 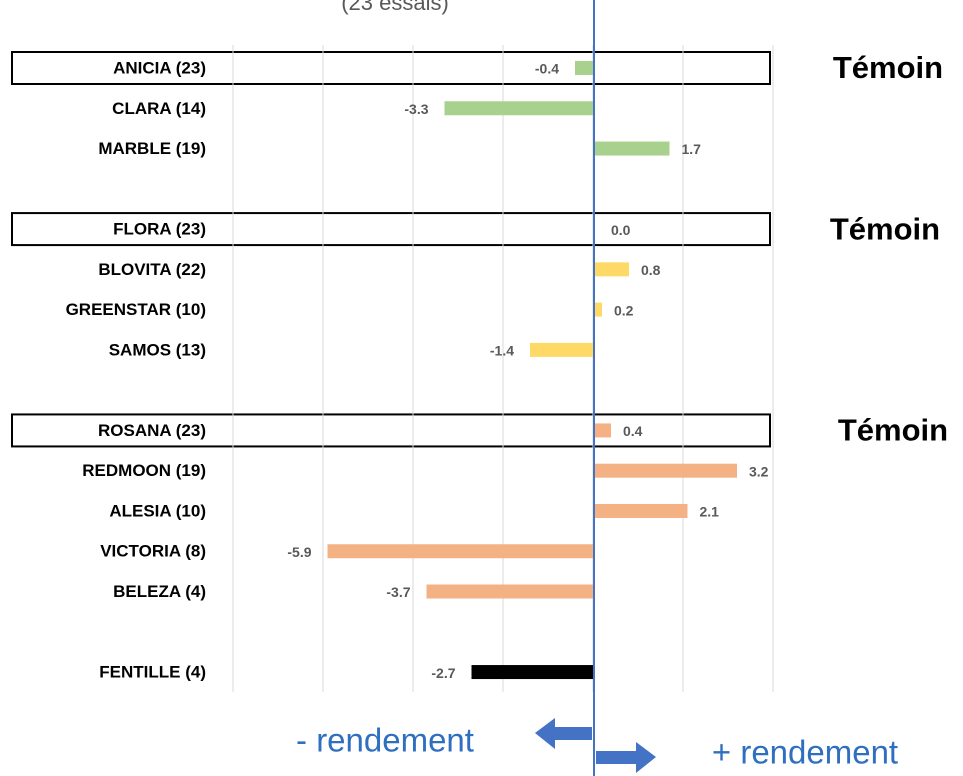 I want to click on arrow-left, so click(x=563, y=733).